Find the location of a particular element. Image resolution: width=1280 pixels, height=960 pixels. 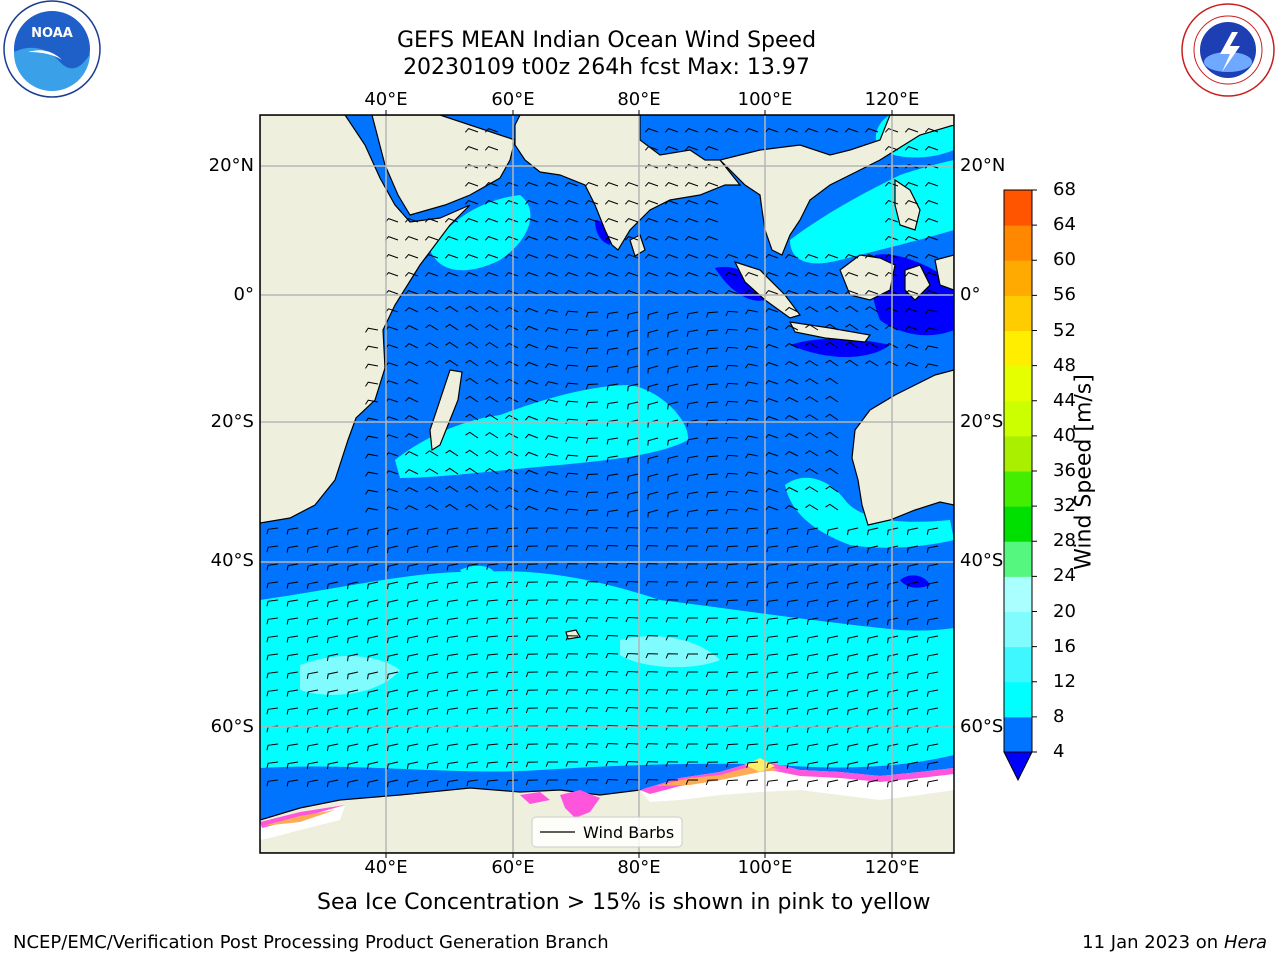

nws-logo is located at coordinates (1228, 50).